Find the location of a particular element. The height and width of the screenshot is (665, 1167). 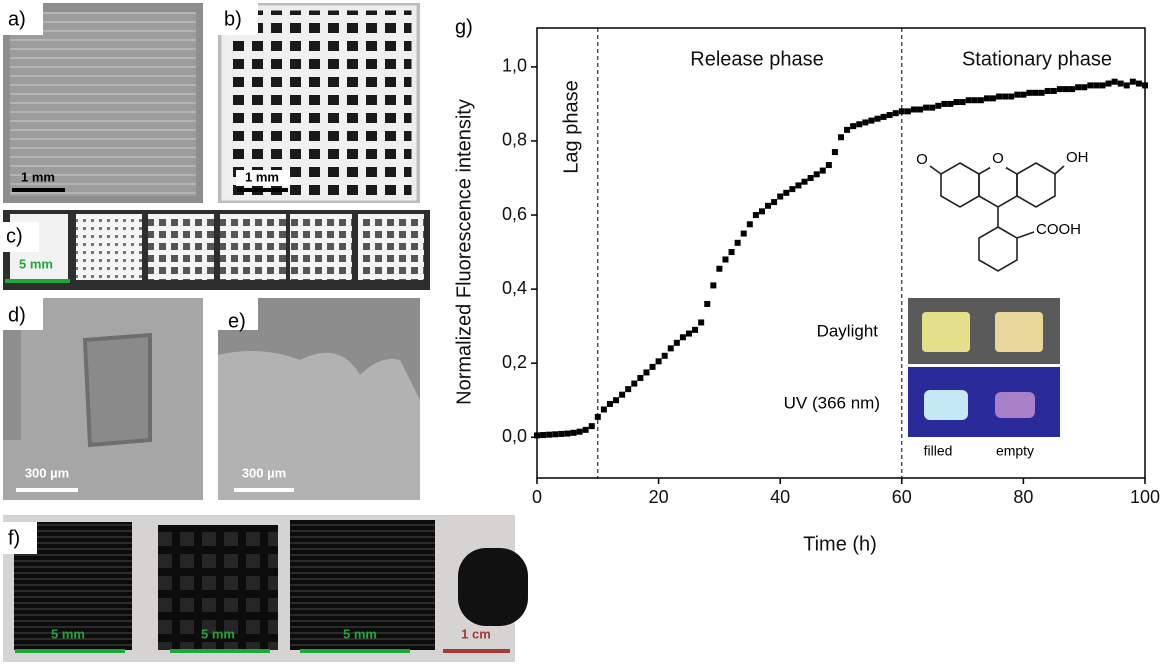

scale-bg is located at coordinates (263, 178).